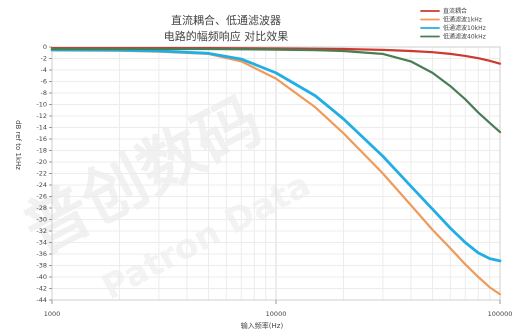  What do you see at coordinates (226, 20) in the screenshot?
I see `chart-title-line-1: 直流耦合、低通滤波器` at bounding box center [226, 20].